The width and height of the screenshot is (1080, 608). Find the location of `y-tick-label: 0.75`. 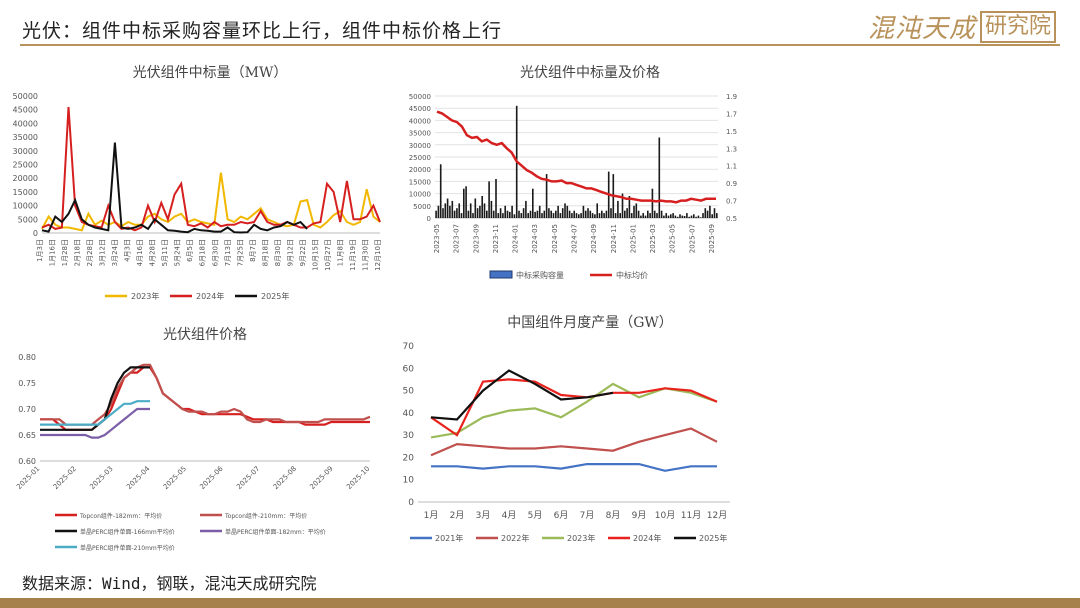

y-tick-label: 0.75 is located at coordinates (27, 383).